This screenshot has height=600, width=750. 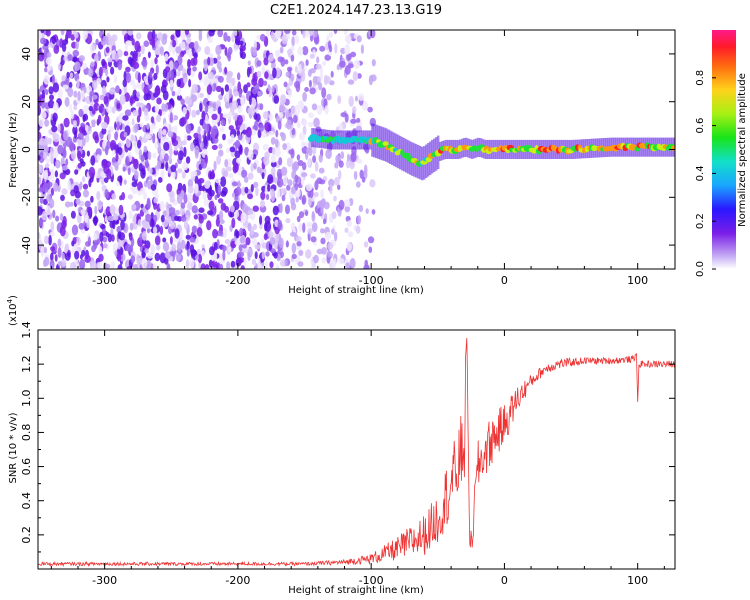 What do you see at coordinates (700, 173) in the screenshot?
I see `colorbar-tick-label: 0.4` at bounding box center [700, 173].